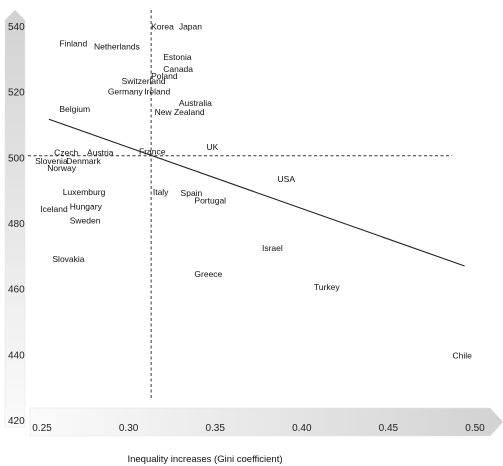 Image resolution: width=503 pixels, height=466 pixels. What do you see at coordinates (204, 459) in the screenshot?
I see `x-axis-title: Inequality increases (Gini coefficient)` at bounding box center [204, 459].